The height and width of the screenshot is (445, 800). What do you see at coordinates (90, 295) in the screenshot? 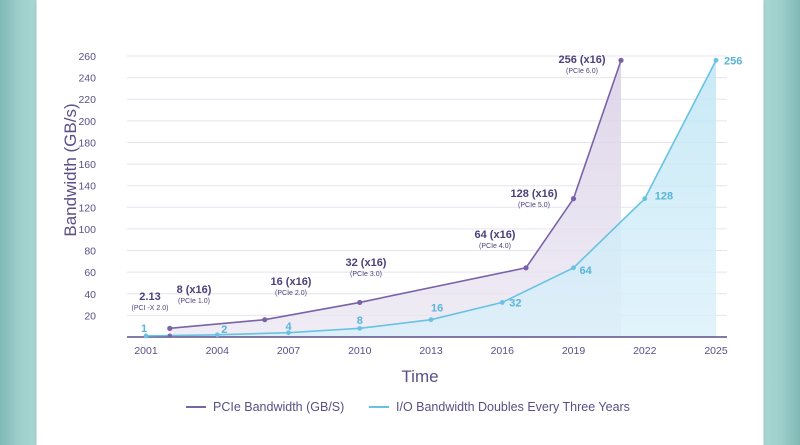
I see `y-tick-label: 40` at bounding box center [90, 295].